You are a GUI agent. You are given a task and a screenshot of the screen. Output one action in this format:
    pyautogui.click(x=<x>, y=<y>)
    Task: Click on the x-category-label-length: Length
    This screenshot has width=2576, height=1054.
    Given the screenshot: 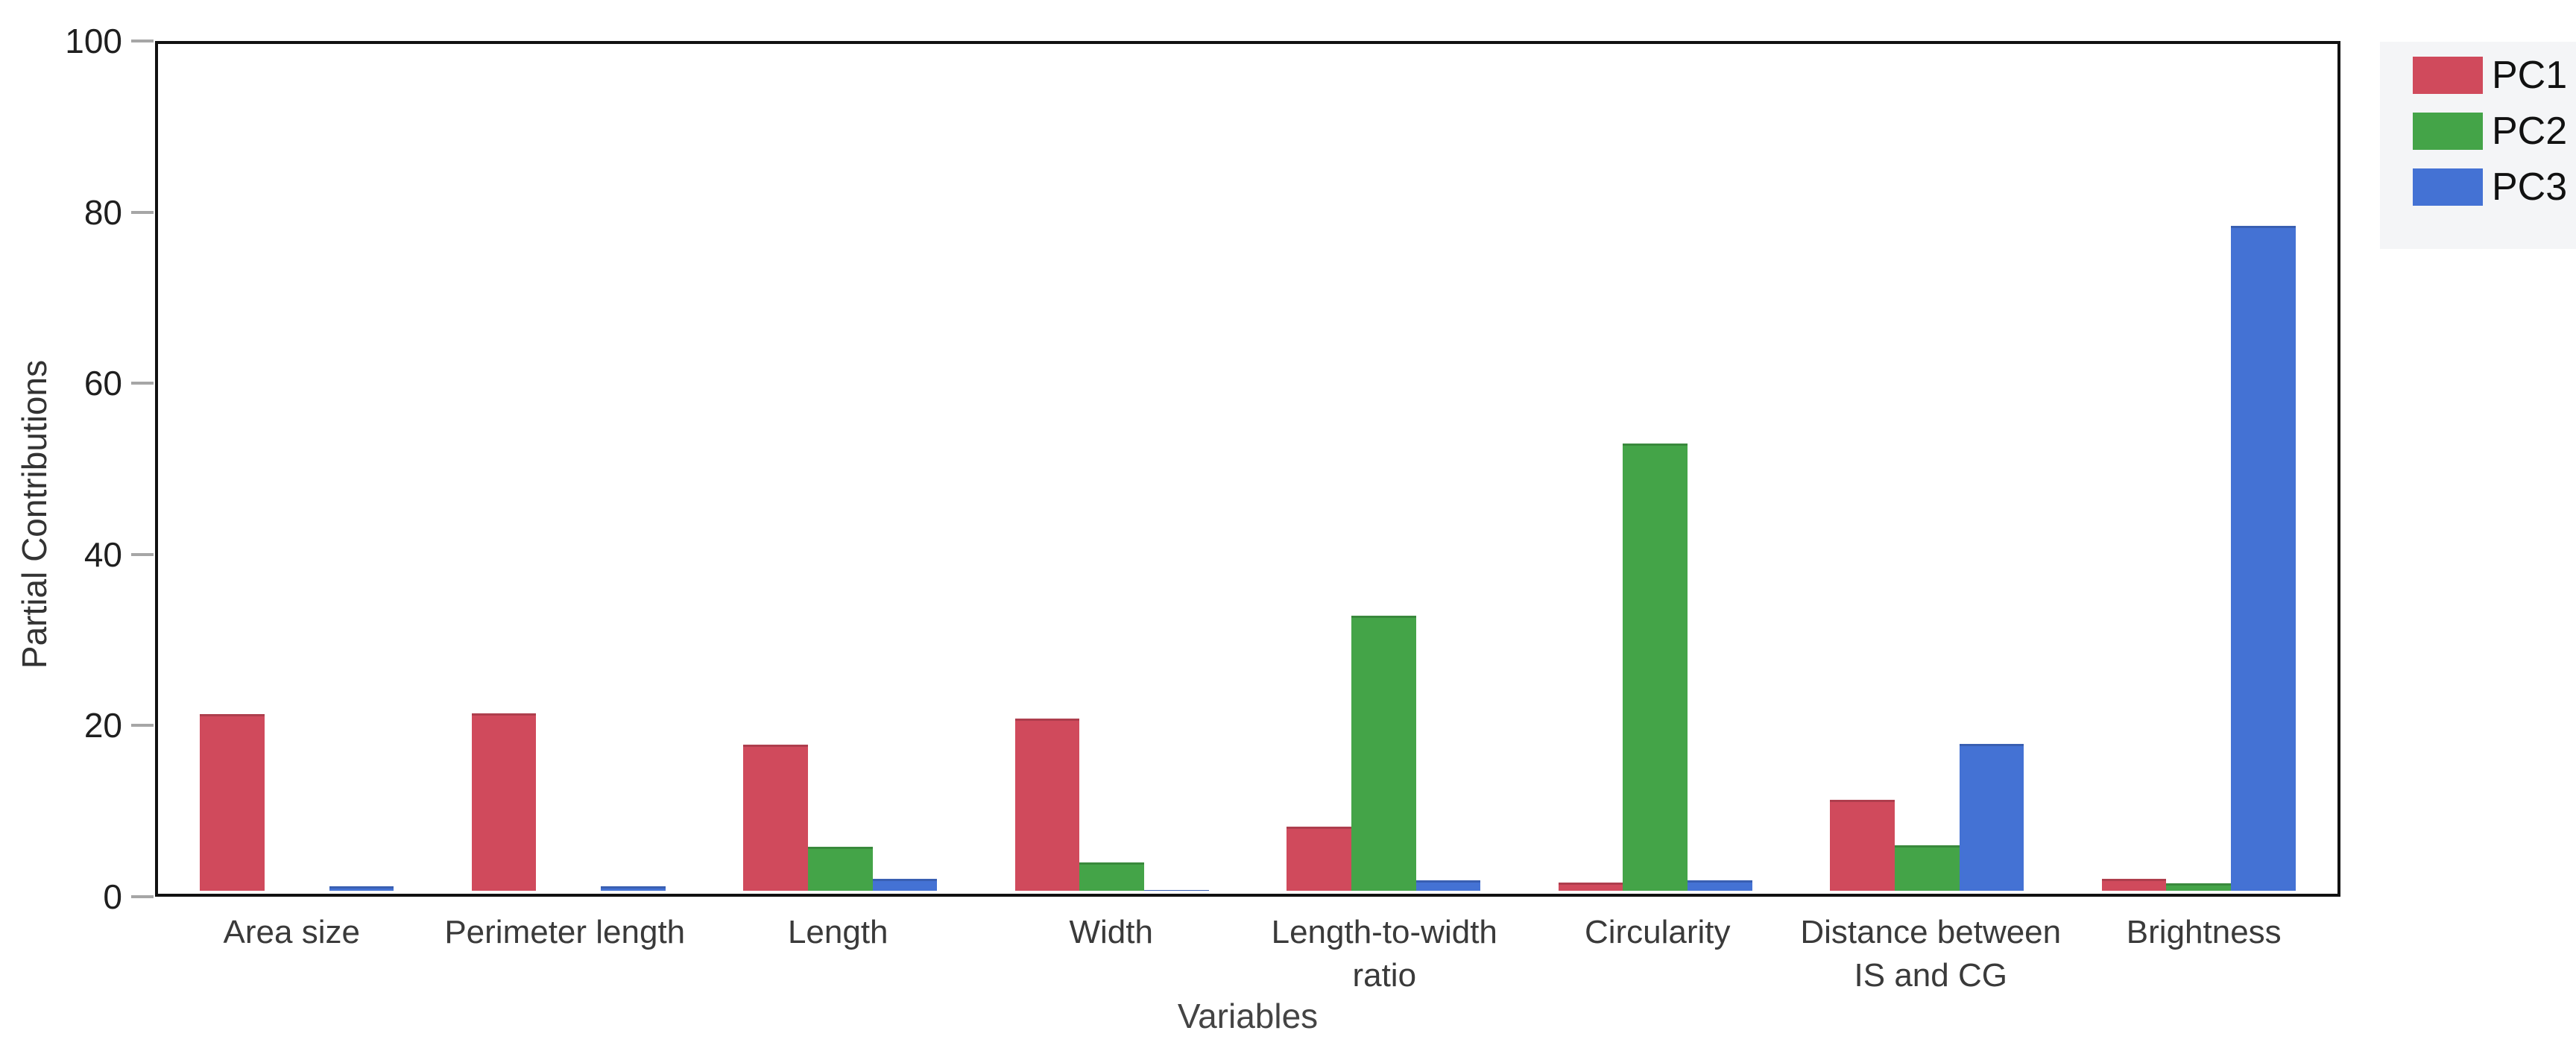 What is the action you would take?
    pyautogui.click(x=838, y=932)
    